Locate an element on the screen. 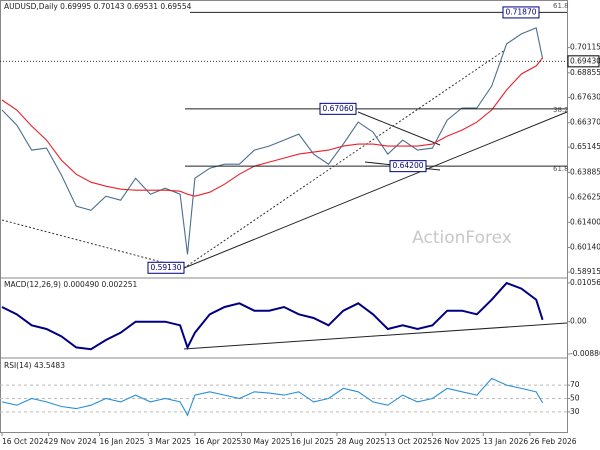 The height and width of the screenshot is (450, 600). x-tick-label: 16 Oct 2024 is located at coordinates (25, 441).